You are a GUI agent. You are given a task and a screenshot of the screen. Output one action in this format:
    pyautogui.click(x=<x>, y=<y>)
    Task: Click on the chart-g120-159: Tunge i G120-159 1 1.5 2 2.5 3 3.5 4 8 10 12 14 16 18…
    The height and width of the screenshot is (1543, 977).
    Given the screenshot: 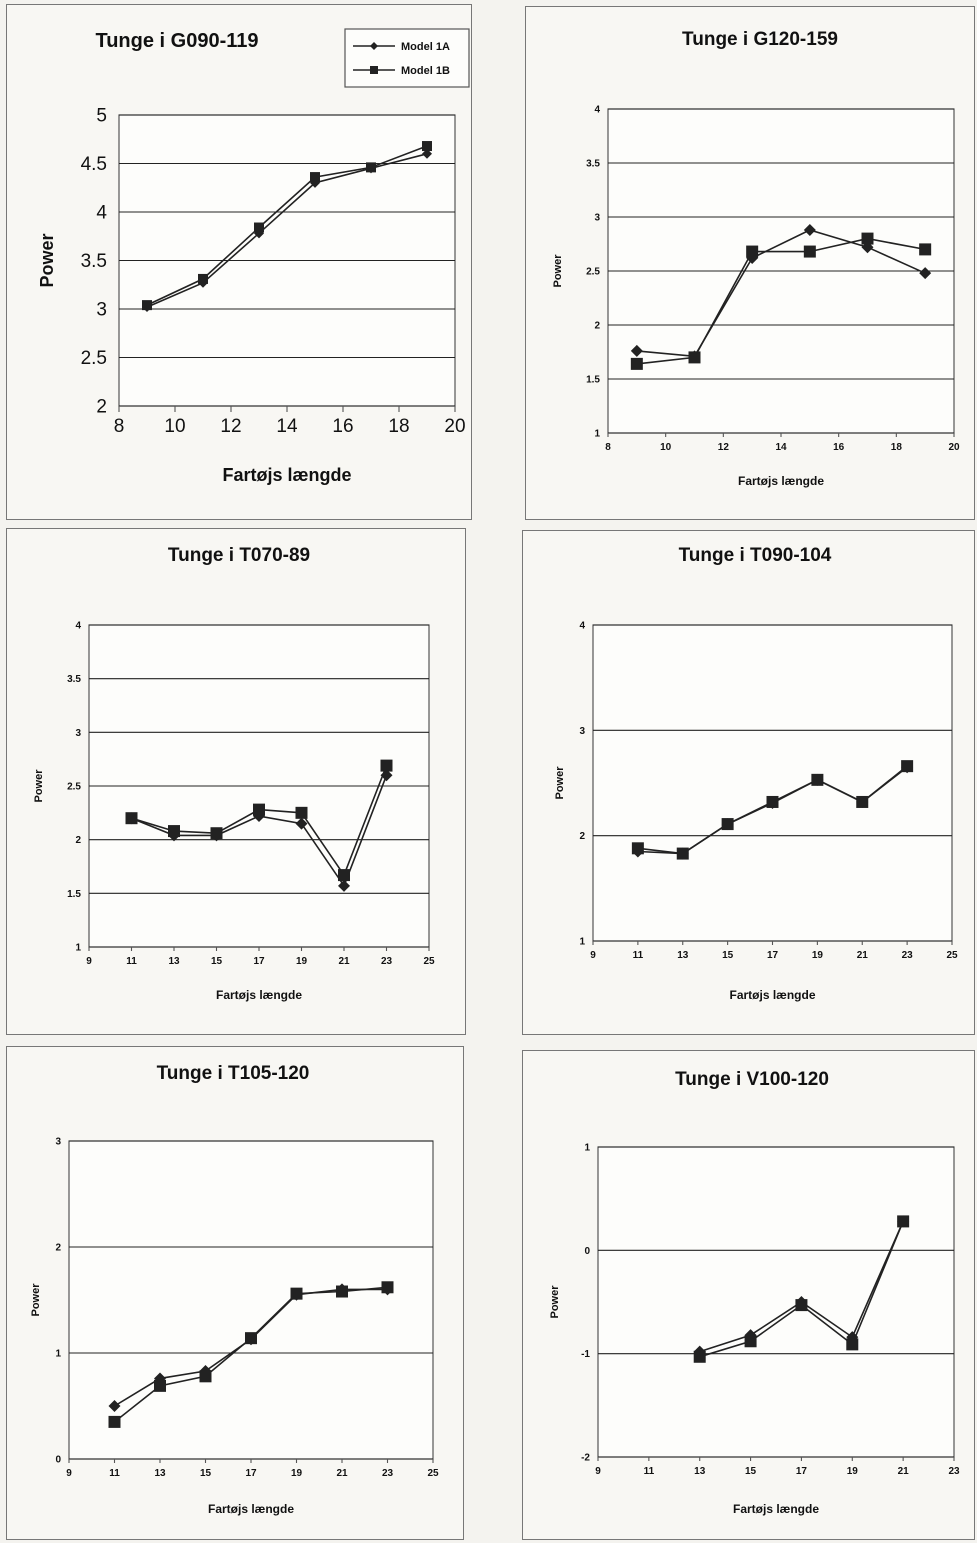 What is the action you would take?
    pyautogui.click(x=756, y=258)
    